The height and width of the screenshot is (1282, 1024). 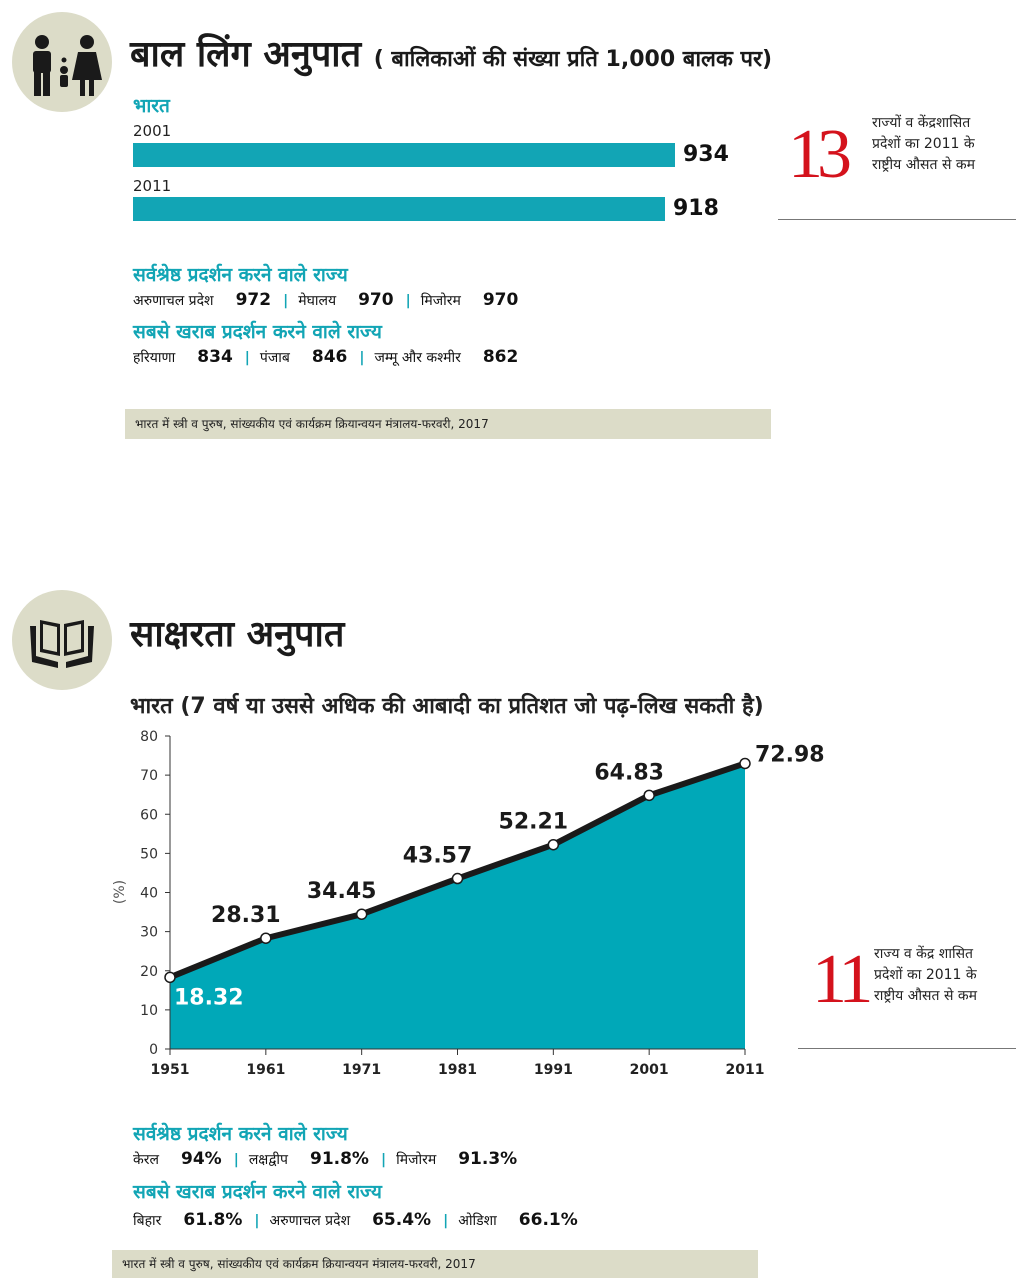 I want to click on section1-stat-number: 13, so click(x=820, y=154).